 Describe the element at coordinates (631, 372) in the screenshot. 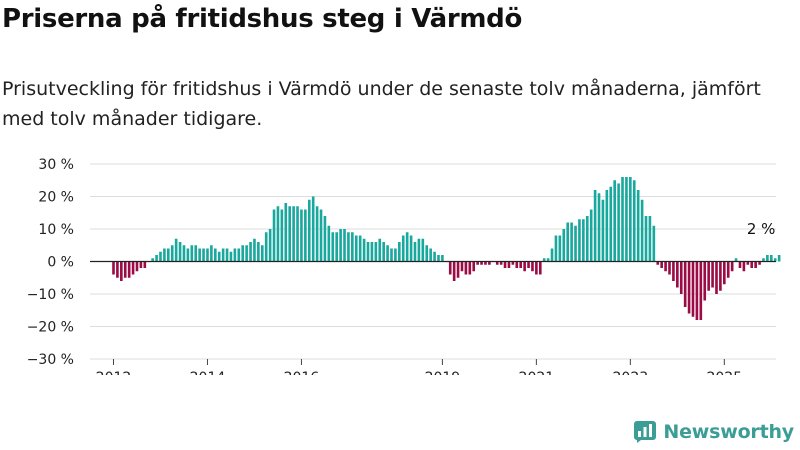

I see `x-tick-label: 2023` at that location.